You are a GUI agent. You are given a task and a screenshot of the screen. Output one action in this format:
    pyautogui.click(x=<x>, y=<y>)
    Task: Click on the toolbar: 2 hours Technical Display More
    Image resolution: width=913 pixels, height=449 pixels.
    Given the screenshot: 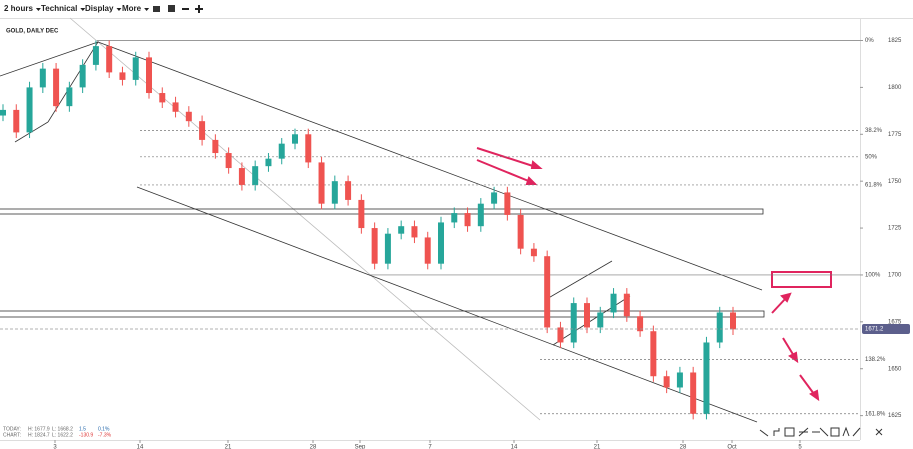 What is the action you would take?
    pyautogui.click(x=103, y=8)
    